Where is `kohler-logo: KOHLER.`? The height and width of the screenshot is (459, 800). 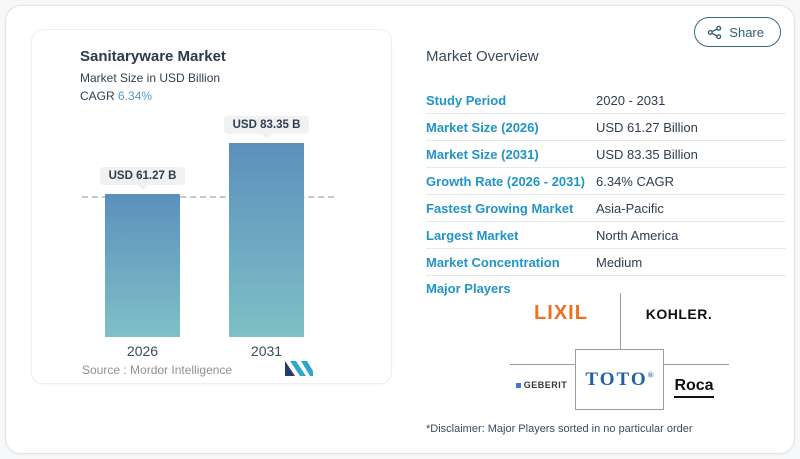
kohler-logo: KOHLER. is located at coordinates (679, 314).